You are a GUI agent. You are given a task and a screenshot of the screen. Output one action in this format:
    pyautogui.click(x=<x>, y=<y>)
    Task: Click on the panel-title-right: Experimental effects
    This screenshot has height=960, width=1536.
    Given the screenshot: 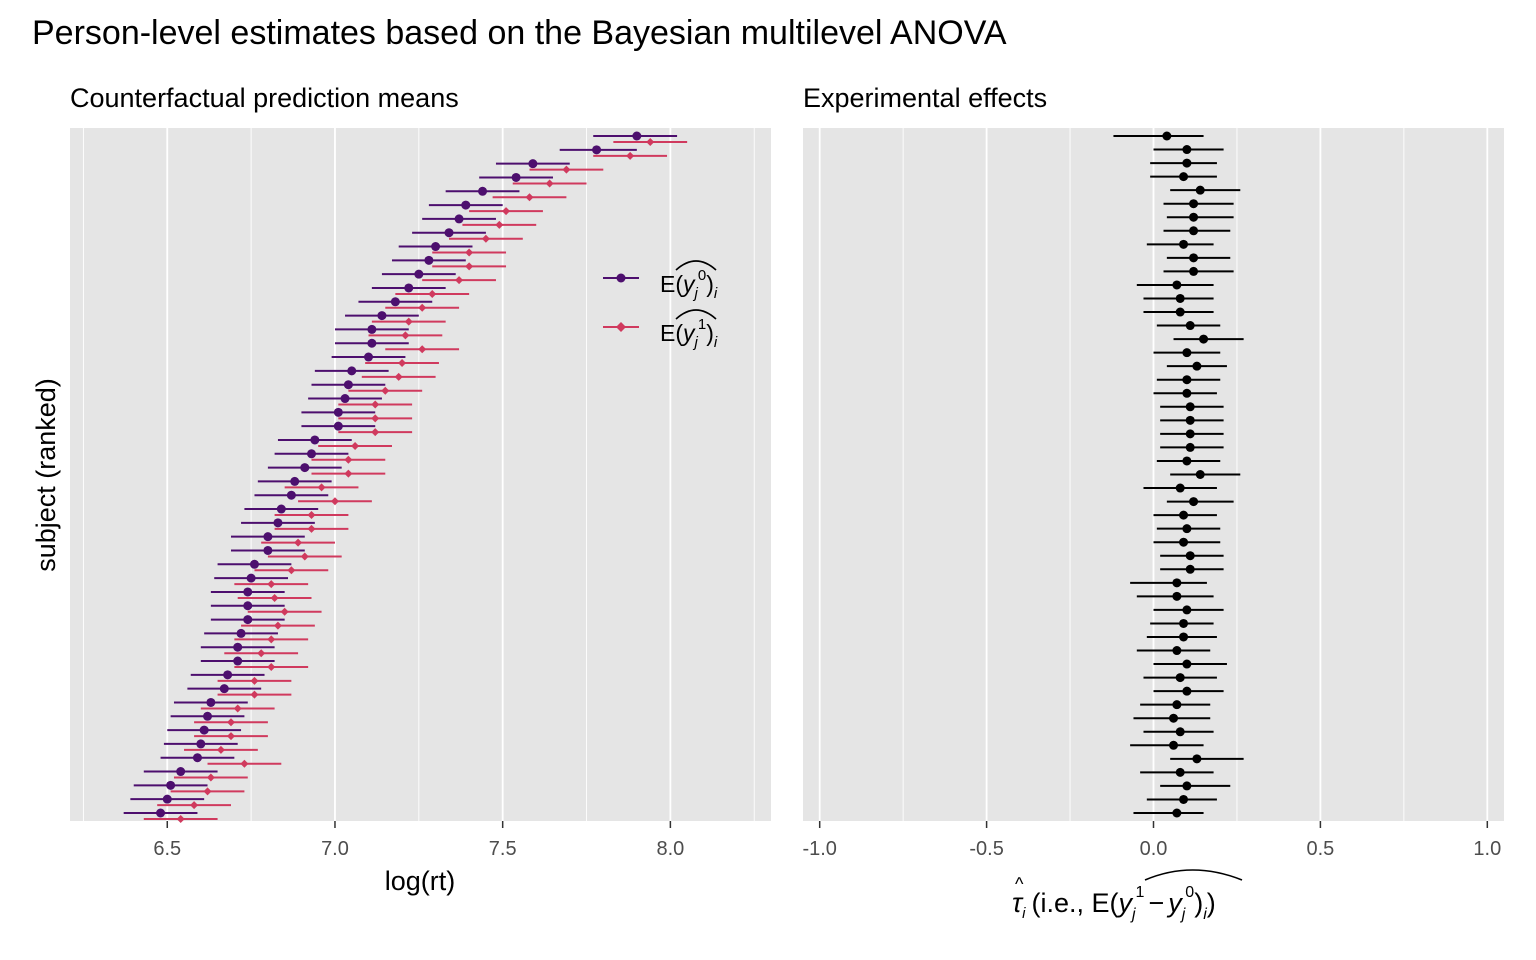 What is the action you would take?
    pyautogui.click(x=925, y=98)
    